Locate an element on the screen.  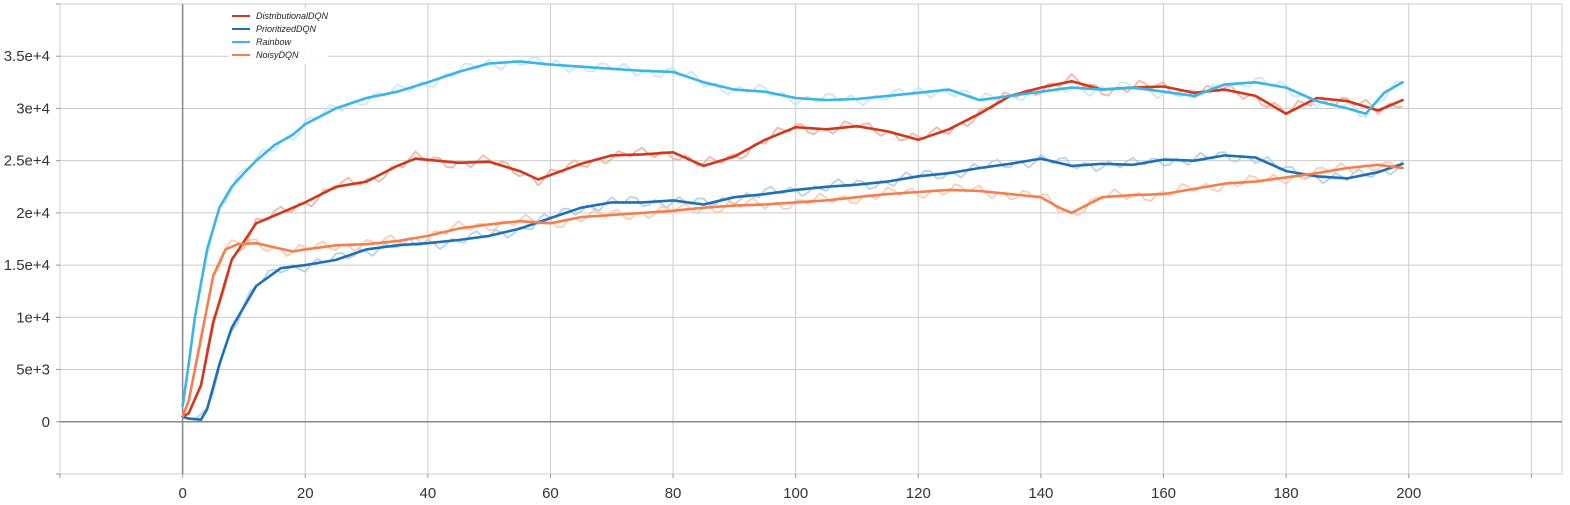
legend-label: PrioritizedDQN is located at coordinates (286, 29).